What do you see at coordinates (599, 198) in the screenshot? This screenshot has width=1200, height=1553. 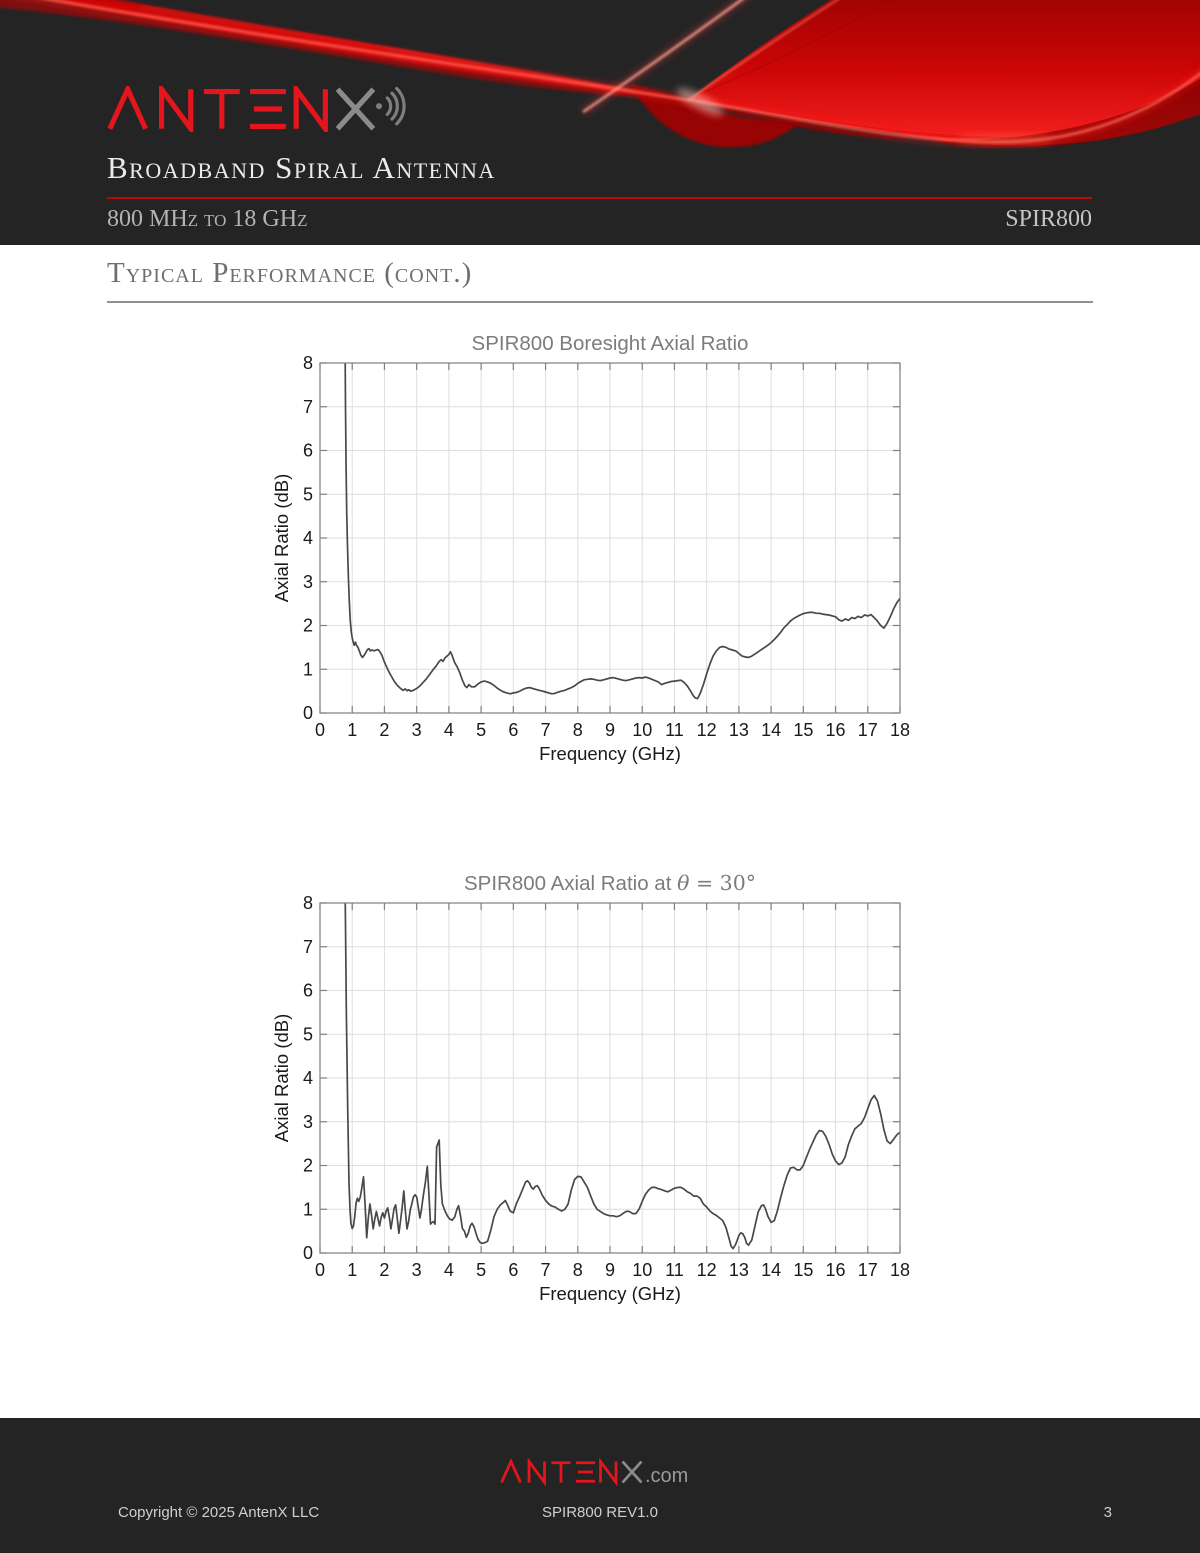 I see `header-divider` at bounding box center [599, 198].